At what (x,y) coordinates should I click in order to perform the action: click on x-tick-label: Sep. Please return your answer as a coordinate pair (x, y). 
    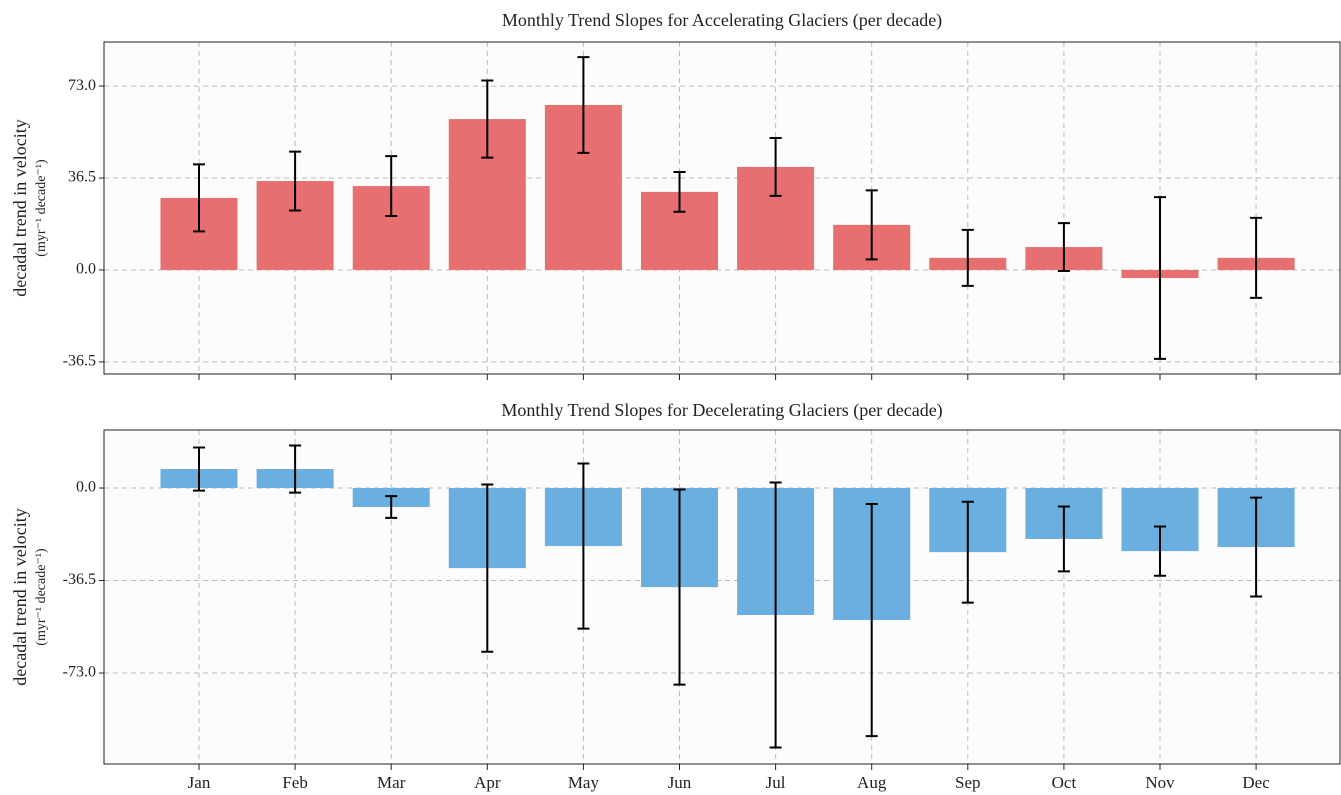
    Looking at the image, I should click on (968, 782).